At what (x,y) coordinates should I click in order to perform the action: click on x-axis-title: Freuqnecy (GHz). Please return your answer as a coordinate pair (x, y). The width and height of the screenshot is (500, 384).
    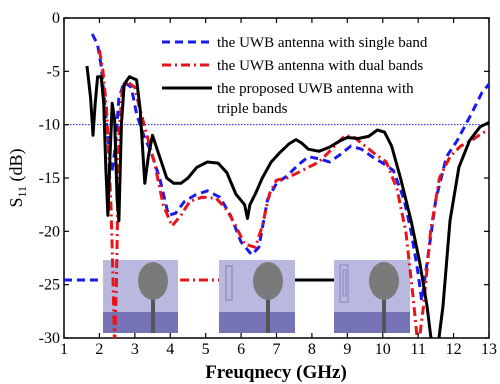
    Looking at the image, I should click on (276, 372).